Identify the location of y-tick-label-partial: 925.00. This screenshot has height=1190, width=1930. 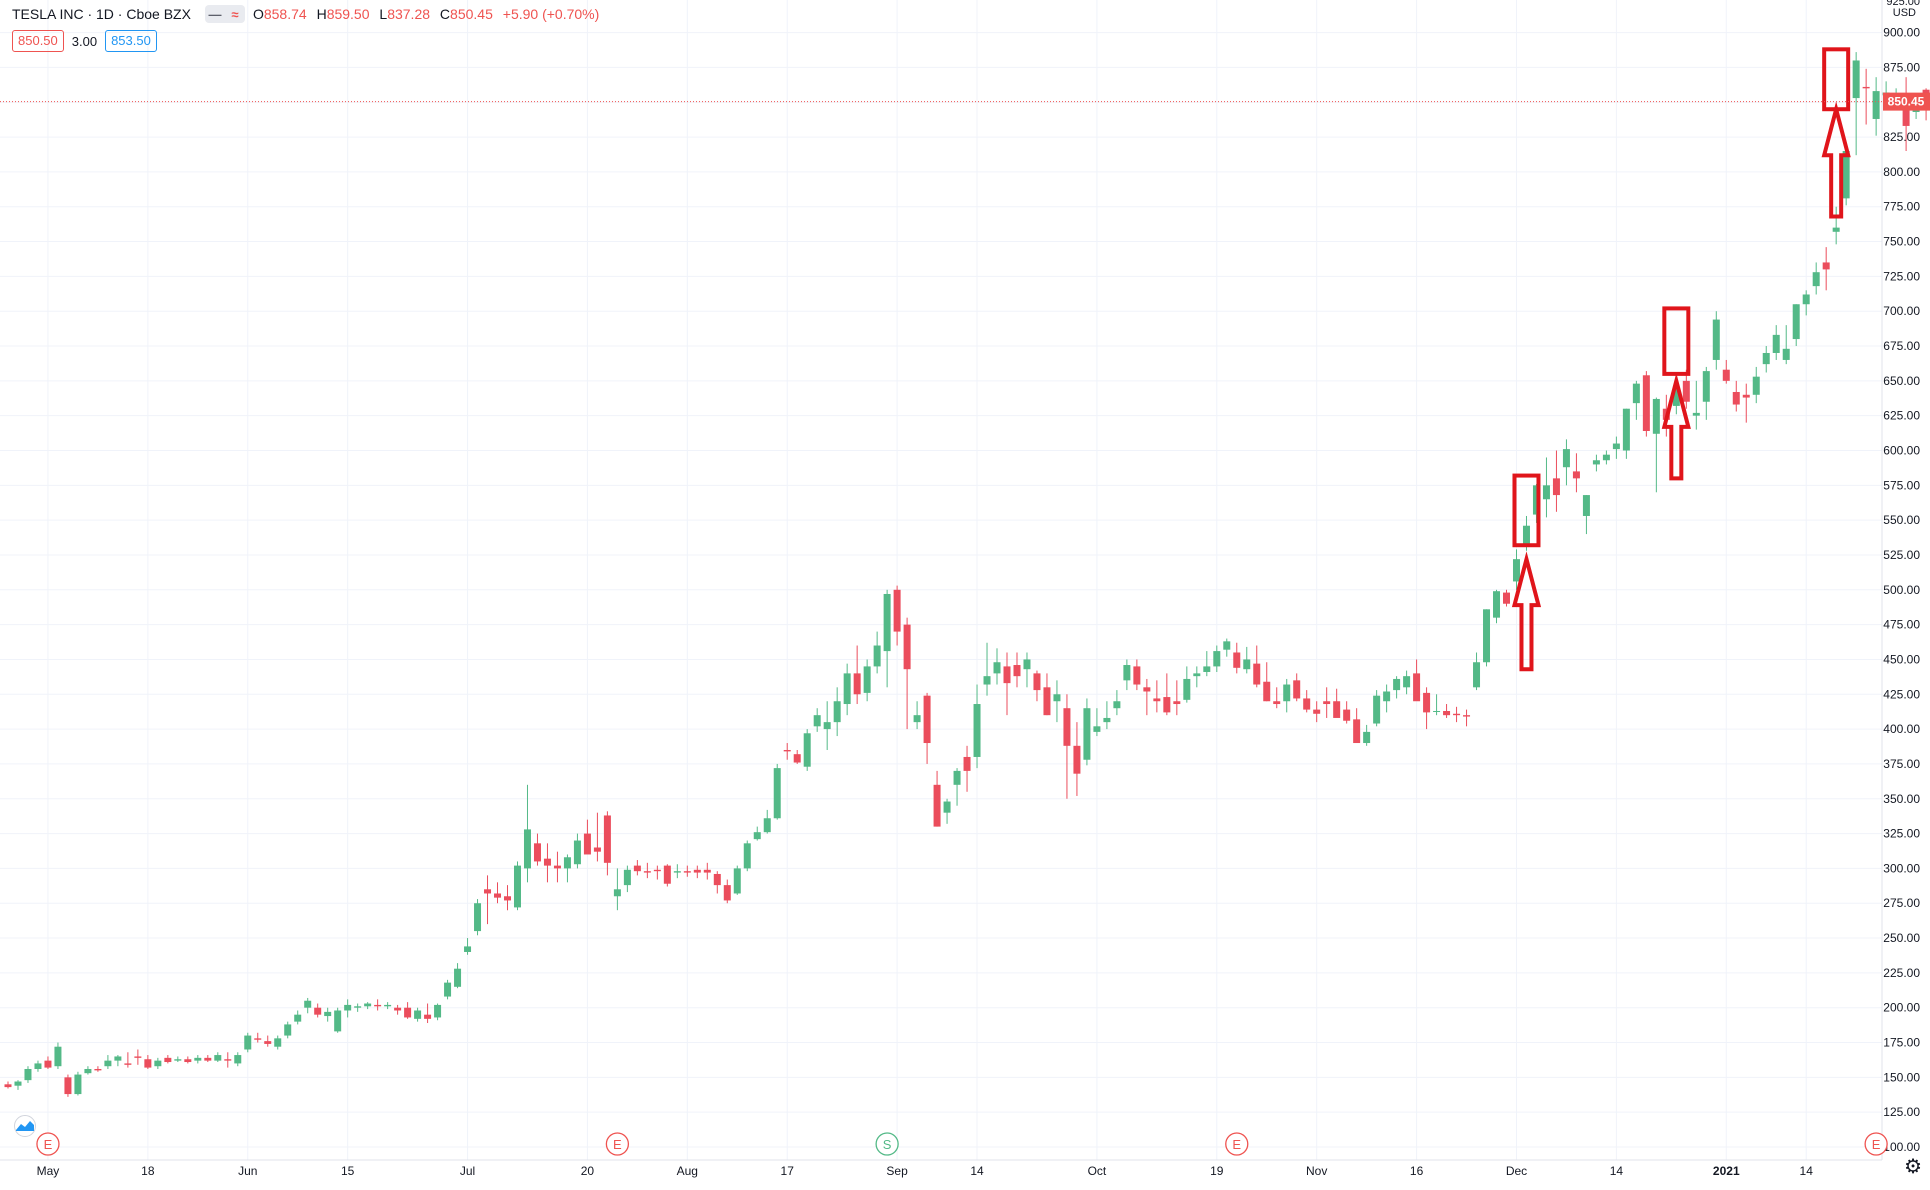
(1903, 4).